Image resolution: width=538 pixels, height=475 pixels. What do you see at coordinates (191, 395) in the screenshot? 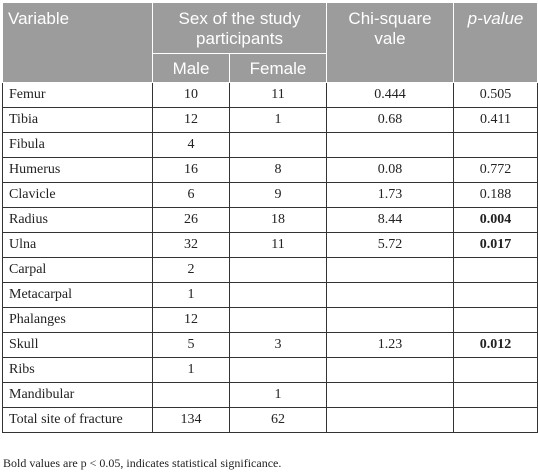
I see `cell-male` at bounding box center [191, 395].